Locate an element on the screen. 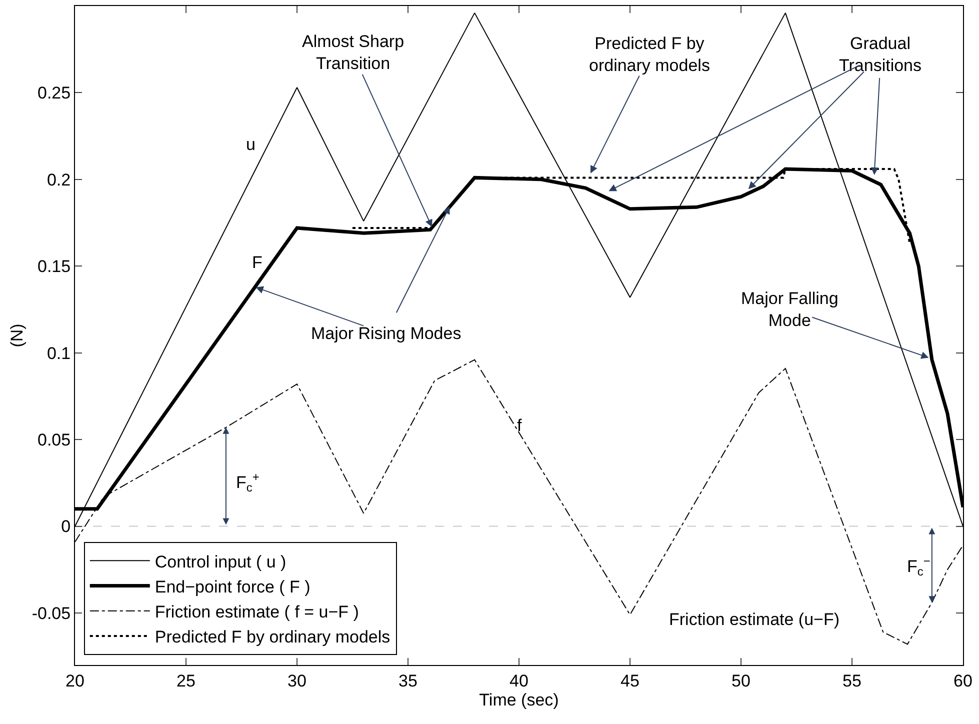 The image size is (979, 724). annotation: f is located at coordinates (519, 425).